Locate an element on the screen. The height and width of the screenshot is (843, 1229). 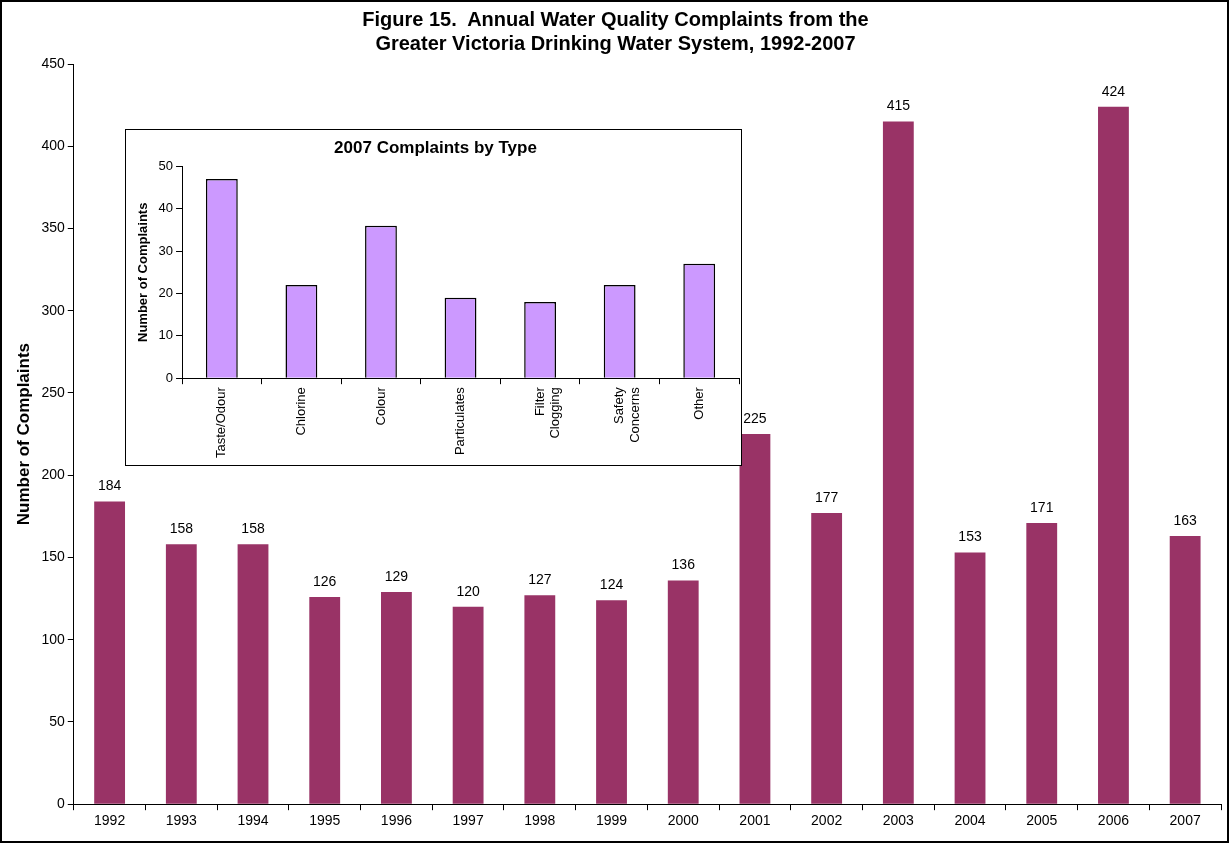
y-tick-label: 150 is located at coordinates (53, 556).